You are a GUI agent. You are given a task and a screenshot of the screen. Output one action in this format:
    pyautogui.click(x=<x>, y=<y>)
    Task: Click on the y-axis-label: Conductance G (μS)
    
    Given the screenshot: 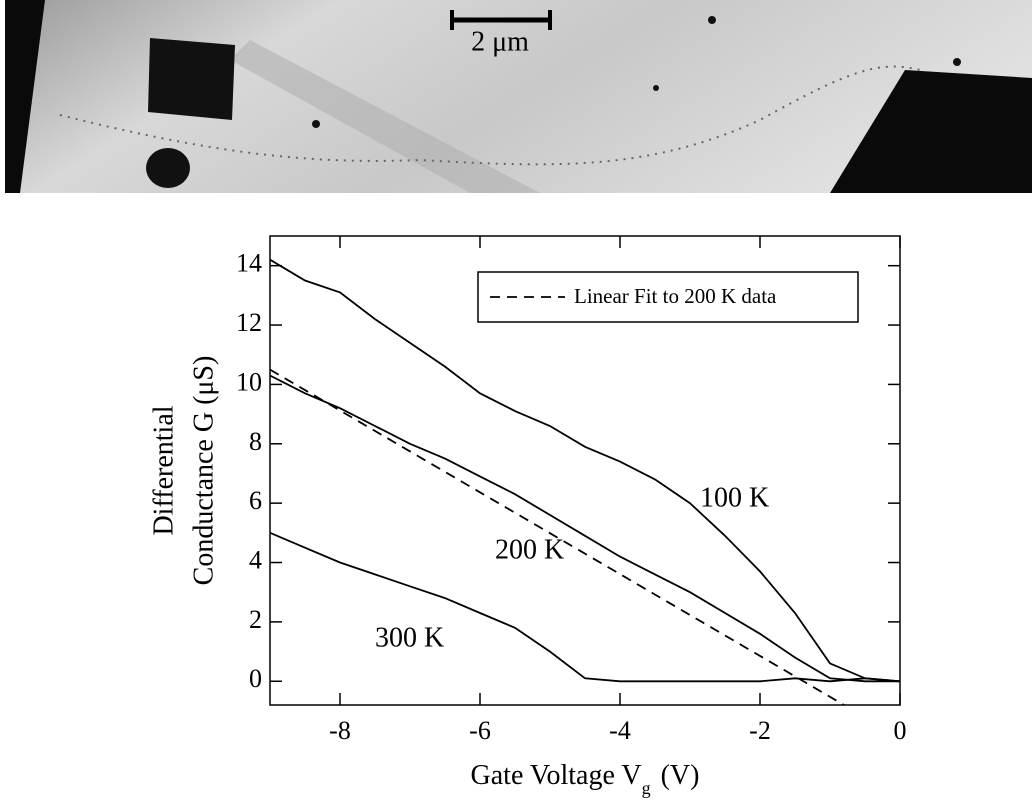 What is the action you would take?
    pyautogui.click(x=203, y=471)
    